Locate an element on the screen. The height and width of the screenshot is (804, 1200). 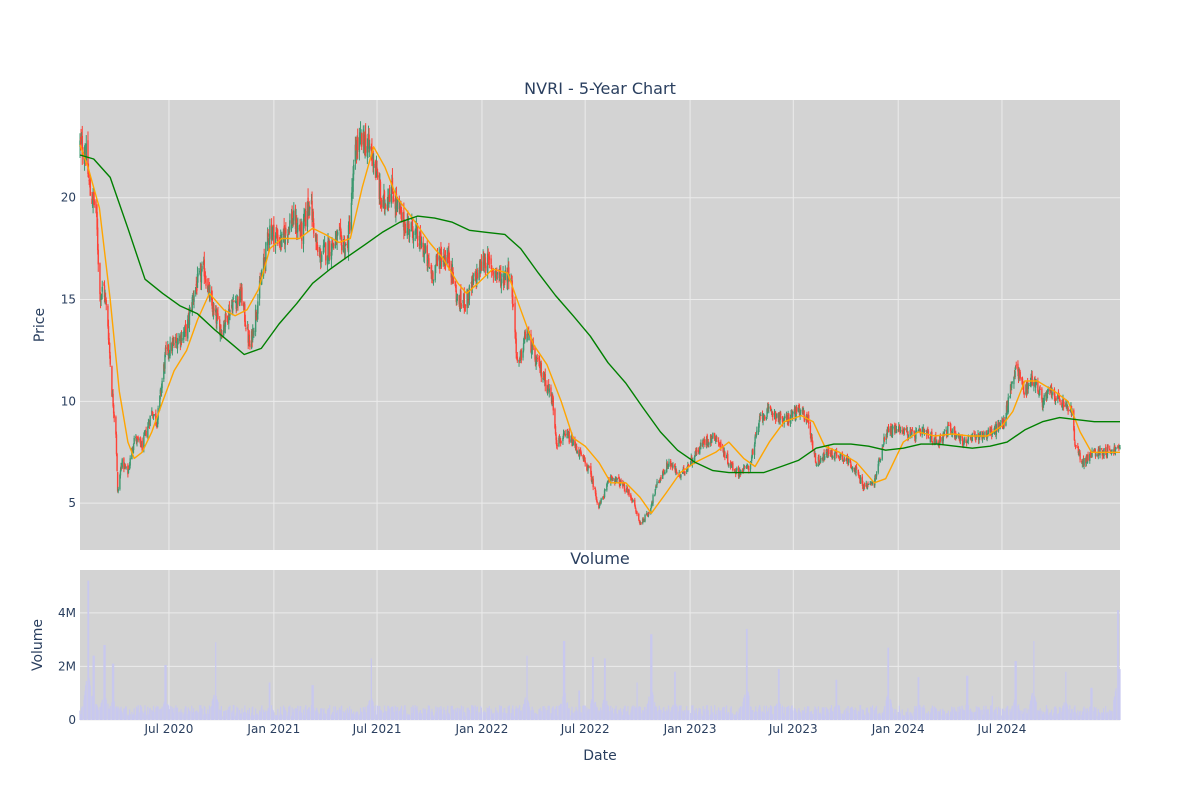
x-tick-label: Jul 2020 is located at coordinates (169, 729).